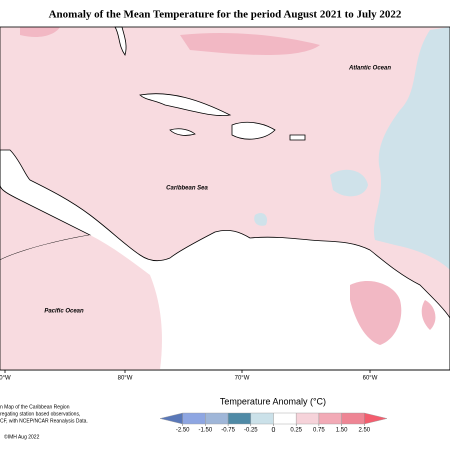 This screenshot has width=450, height=455. I want to click on colorbar: -2.50 -1.50 -0.75 -0.25 0 0.25 0.75 1.50 2.50, so click(273, 423).